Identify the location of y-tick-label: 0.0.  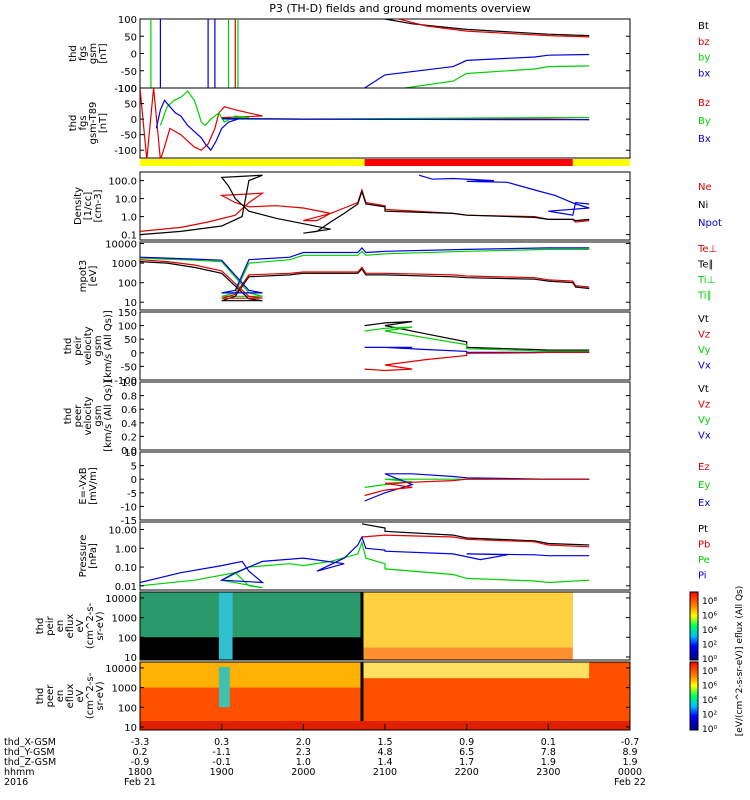
(129, 451).